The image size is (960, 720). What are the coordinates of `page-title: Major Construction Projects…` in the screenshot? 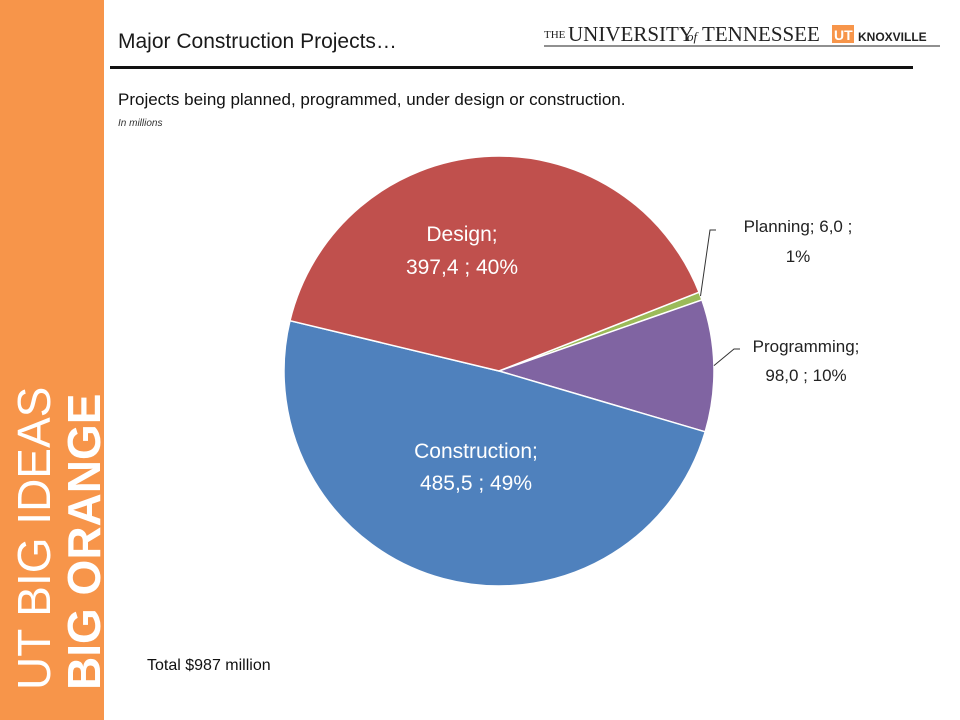 It's located at (257, 41).